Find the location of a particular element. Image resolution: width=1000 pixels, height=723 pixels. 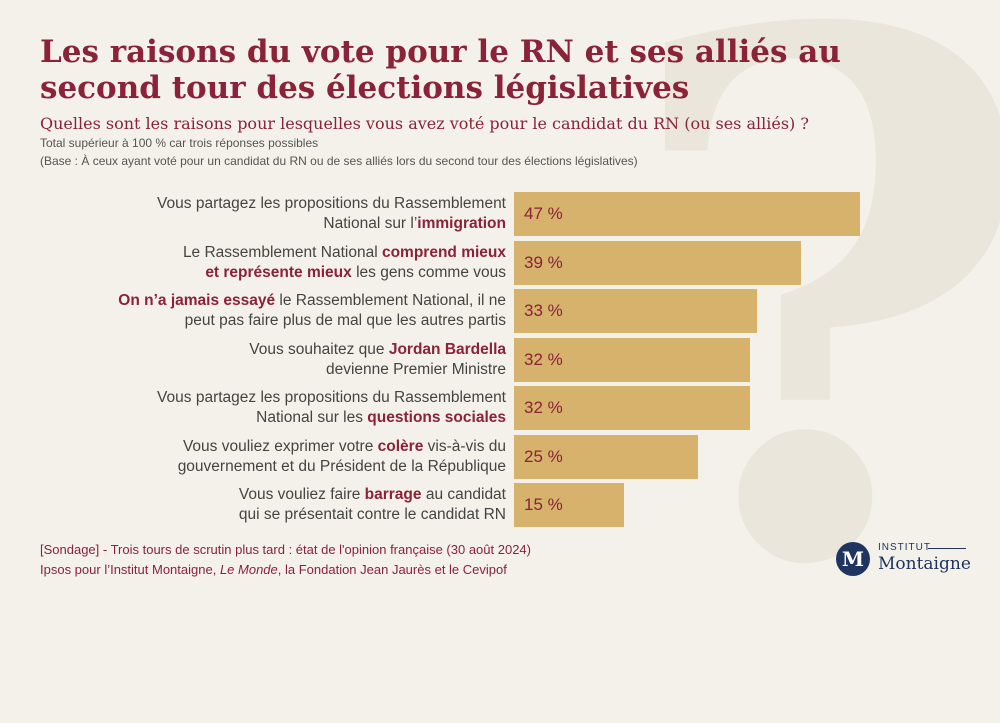

label-text: Vous souhaitez que is located at coordinates (319, 349).